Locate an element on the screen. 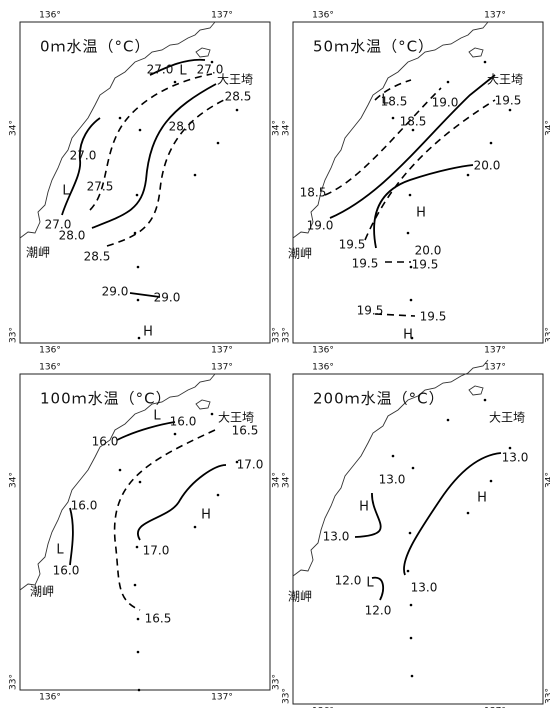  contour-label: 19.0 is located at coordinates (445, 103).